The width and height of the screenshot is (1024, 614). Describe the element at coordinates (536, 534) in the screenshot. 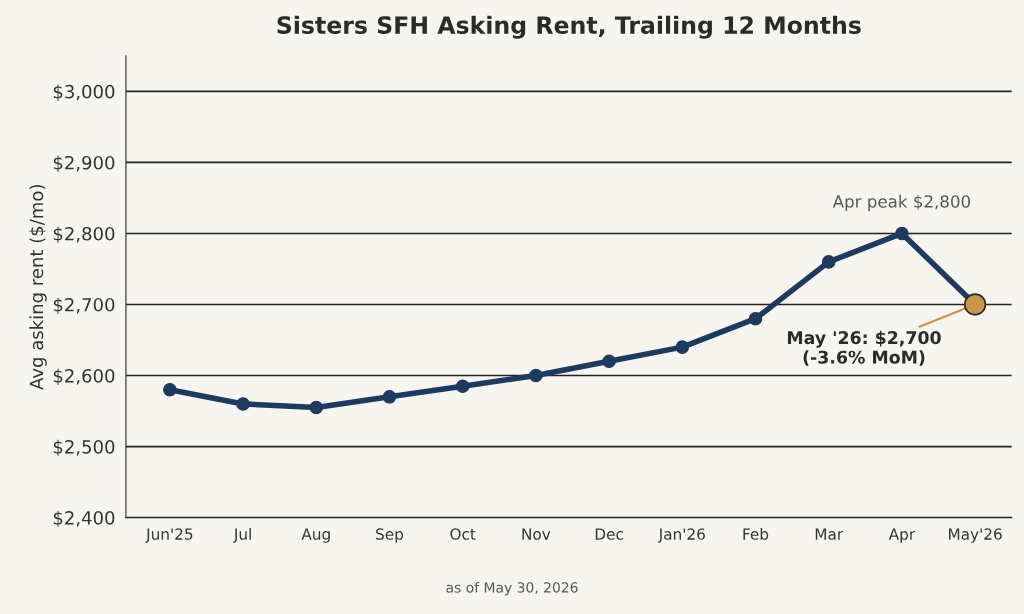

I see `x-tick-label: Nov` at that location.